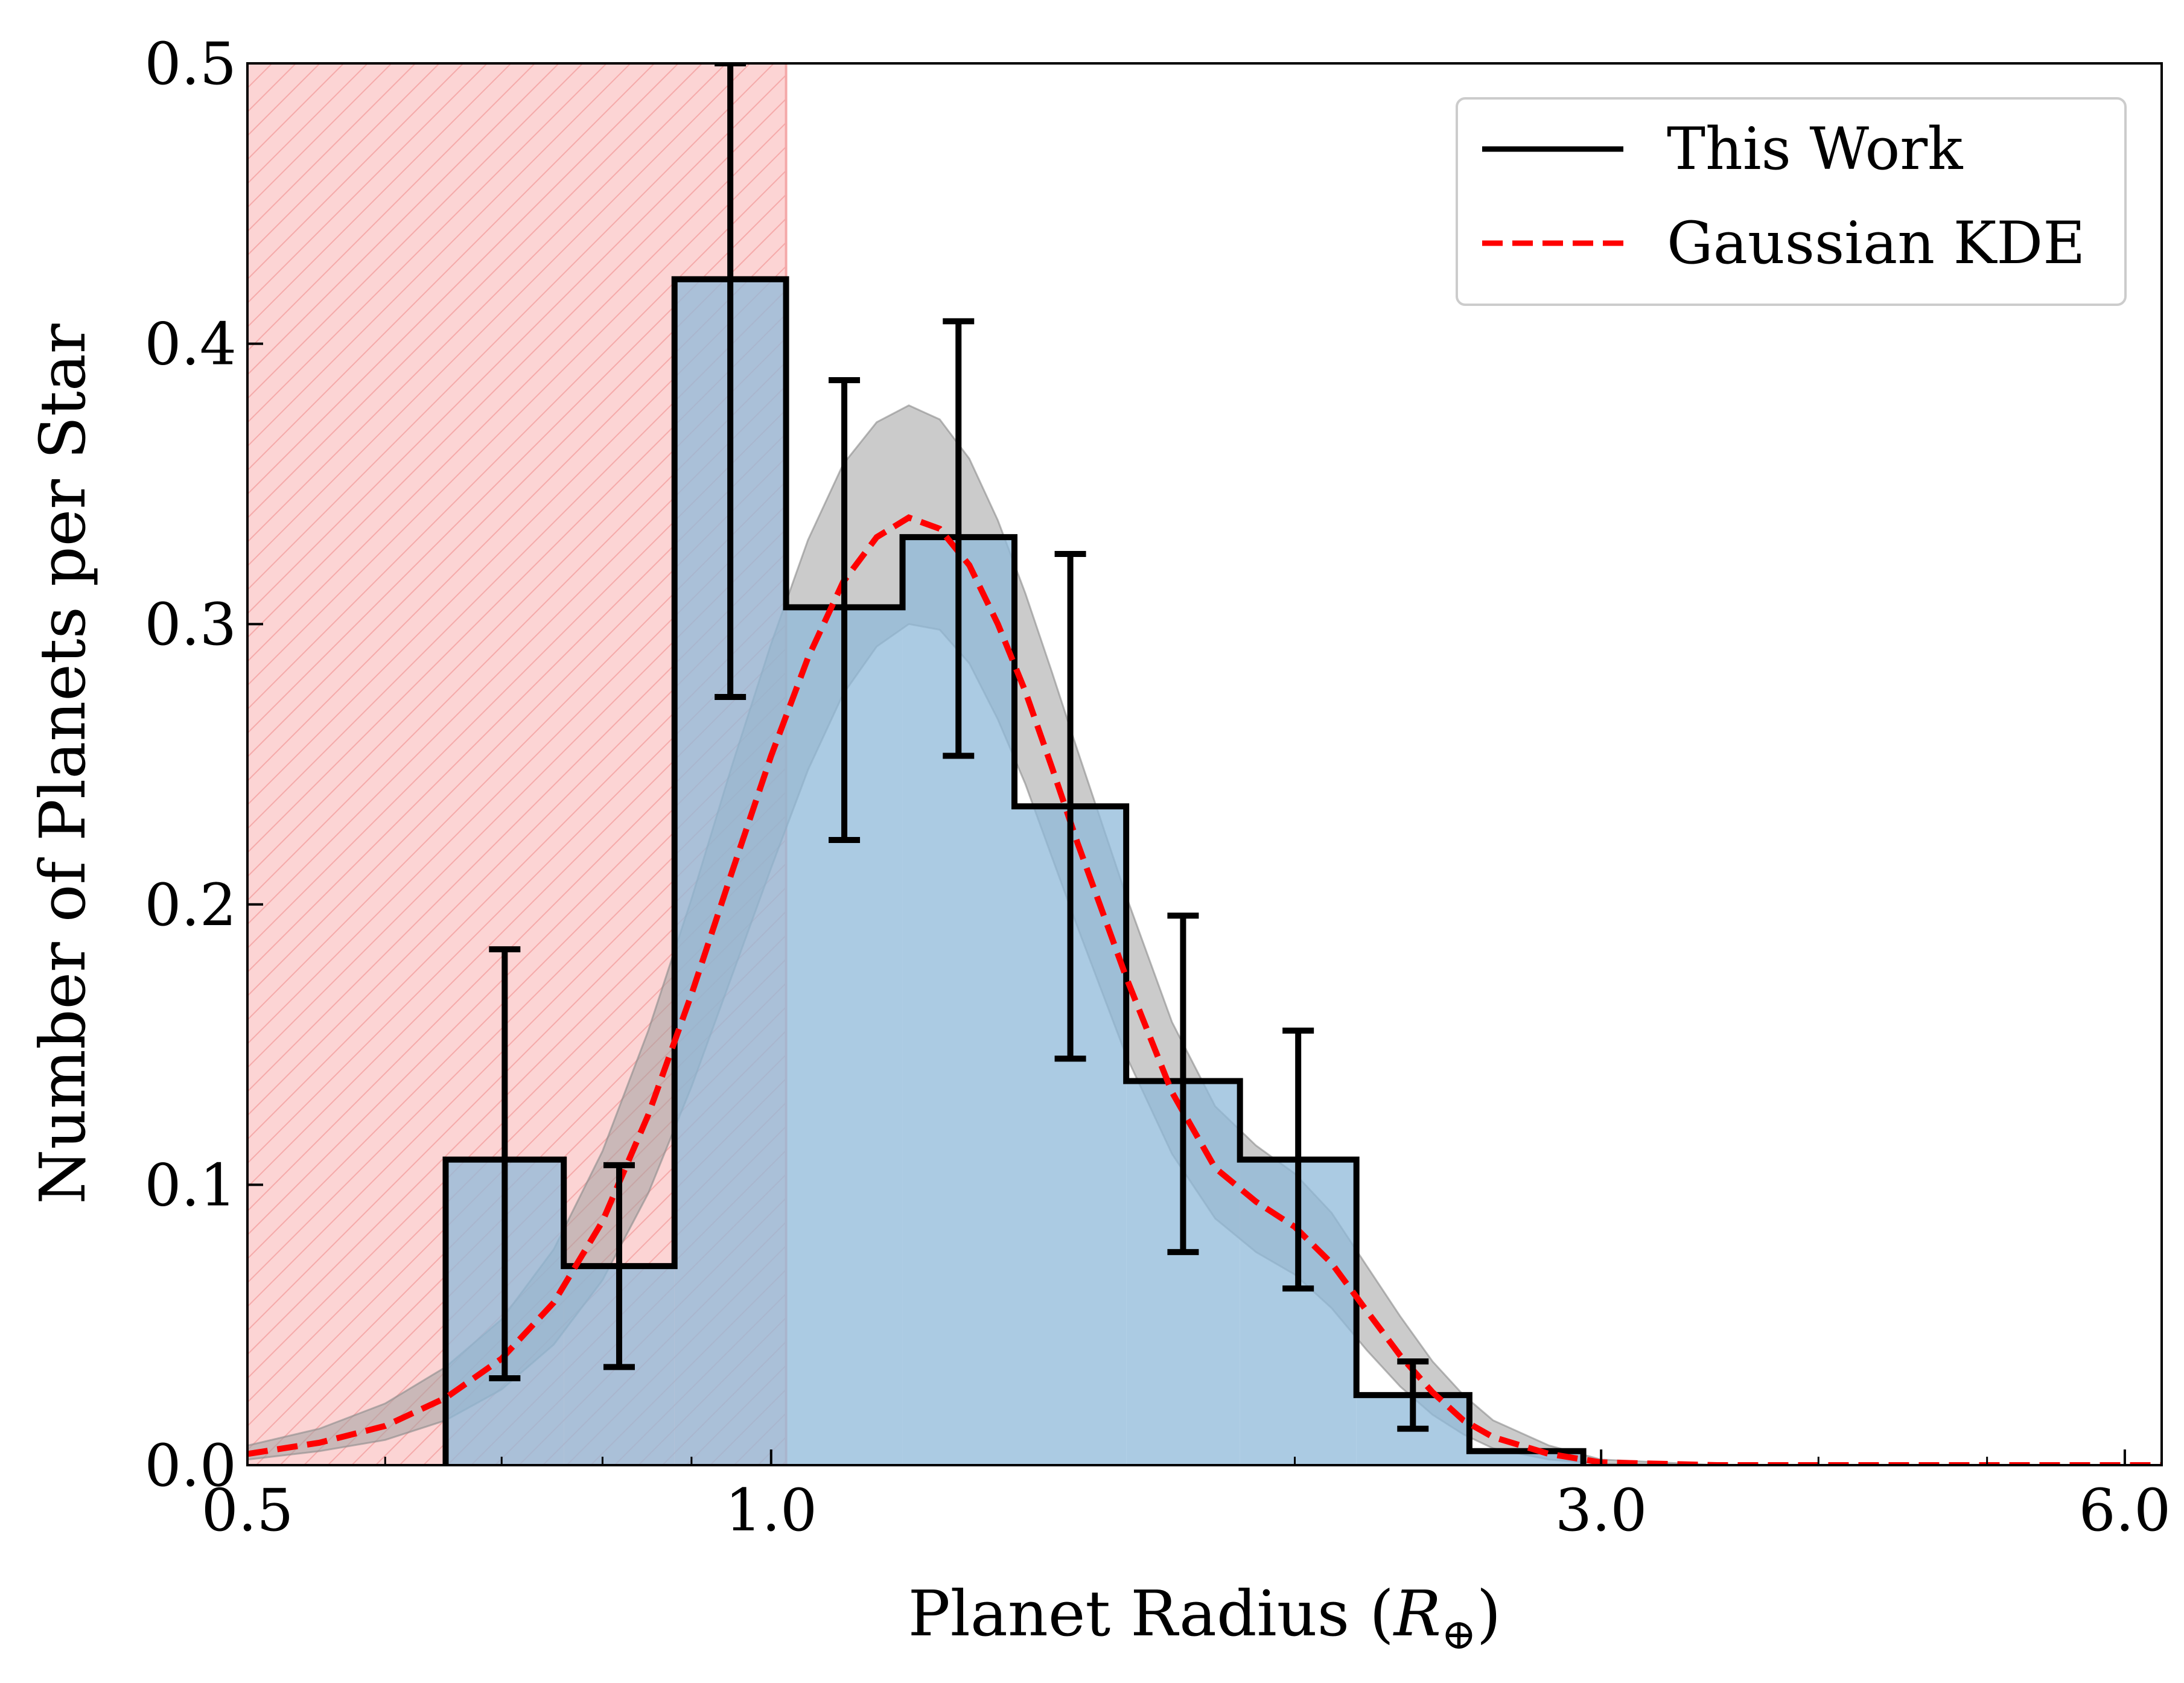  Describe the element at coordinates (1204, 1618) in the screenshot. I see `x-axis-title: Planet Radius (R⊕)` at that location.